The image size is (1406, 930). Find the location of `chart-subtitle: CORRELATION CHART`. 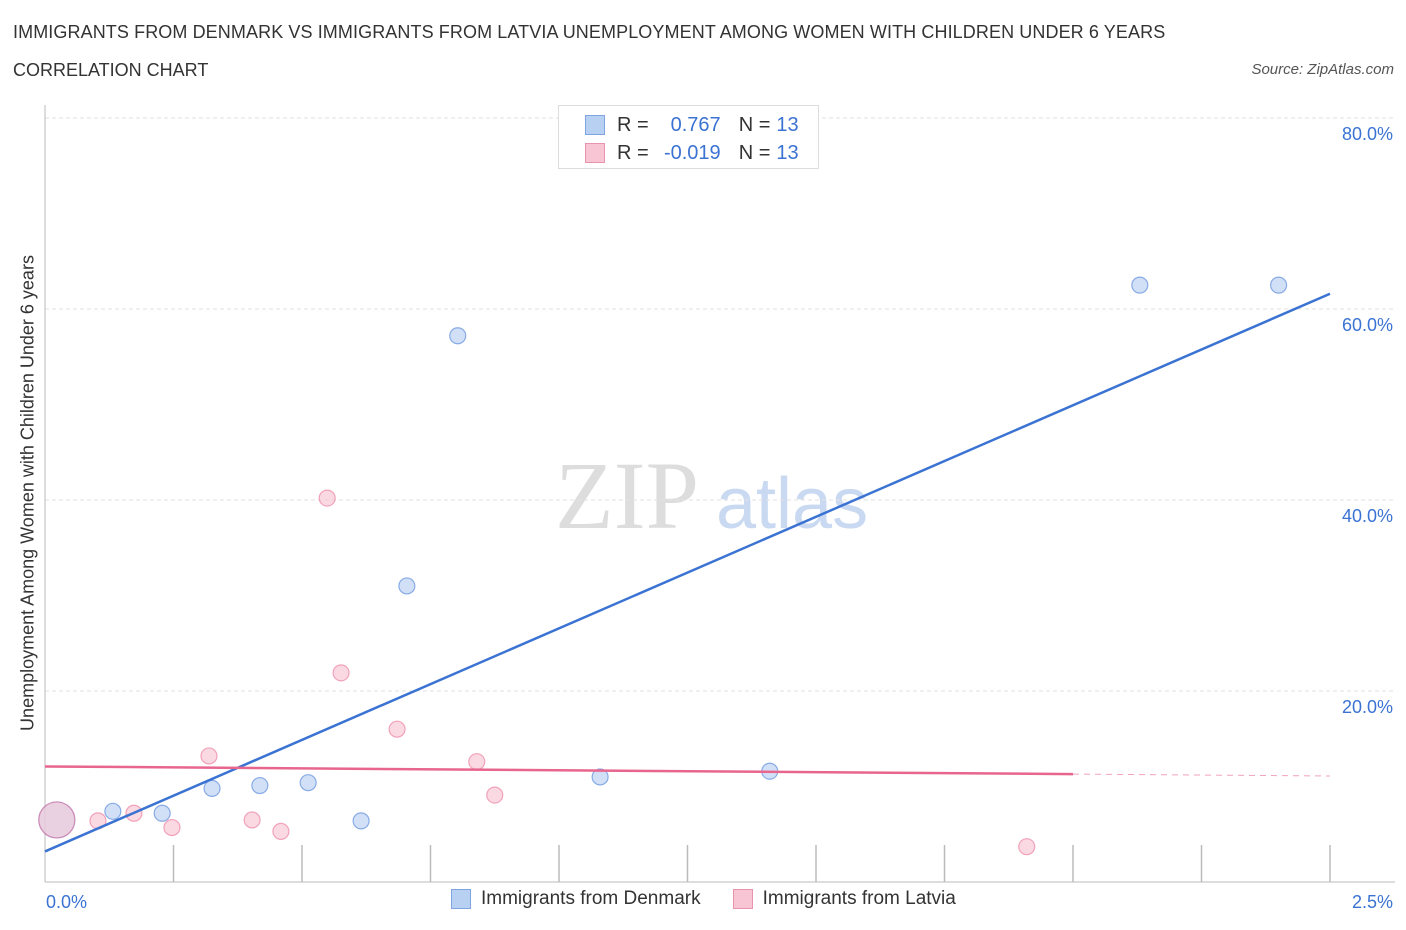

chart-subtitle: CORRELATION CHART is located at coordinates (111, 70).